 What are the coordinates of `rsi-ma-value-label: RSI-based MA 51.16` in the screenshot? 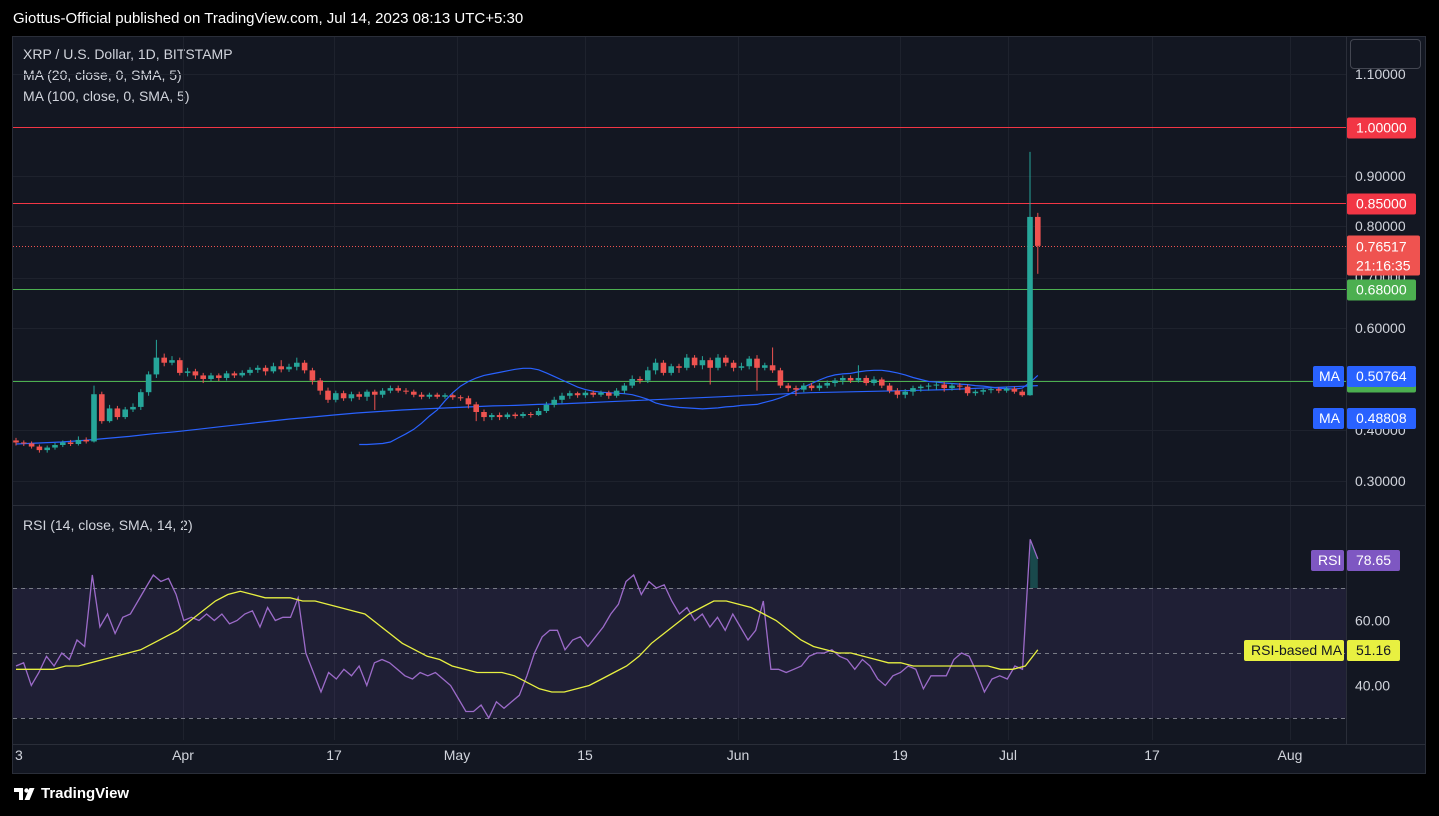 It's located at (1322, 650).